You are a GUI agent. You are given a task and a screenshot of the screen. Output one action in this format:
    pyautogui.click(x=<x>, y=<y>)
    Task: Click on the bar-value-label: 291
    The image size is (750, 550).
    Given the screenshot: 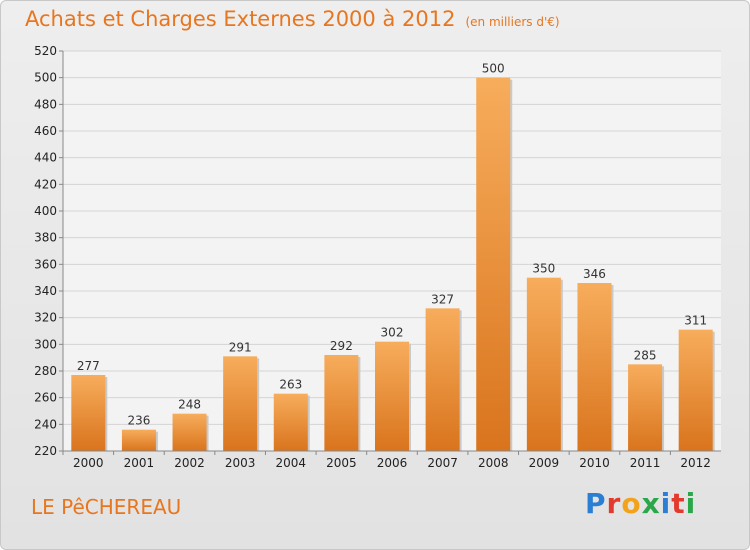 What is the action you would take?
    pyautogui.click(x=240, y=347)
    